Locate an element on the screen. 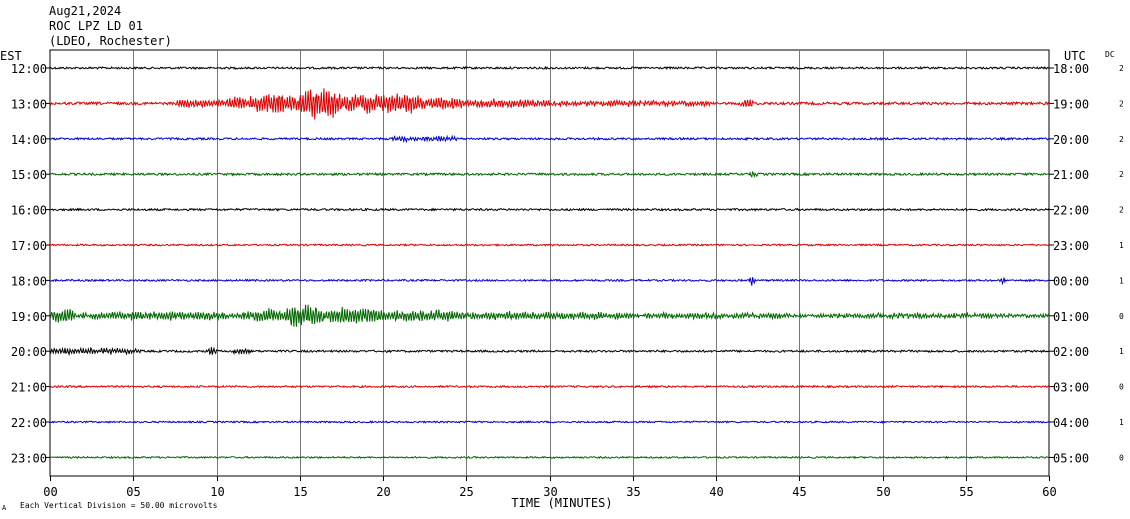  x-tick-label: 60 is located at coordinates (1049, 492).